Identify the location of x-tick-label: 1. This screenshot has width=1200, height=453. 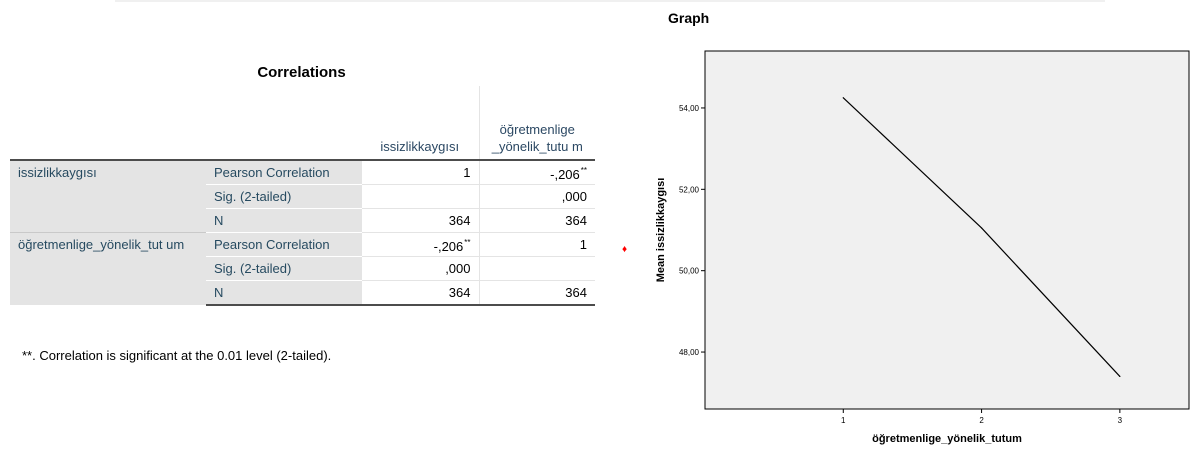
(843, 420).